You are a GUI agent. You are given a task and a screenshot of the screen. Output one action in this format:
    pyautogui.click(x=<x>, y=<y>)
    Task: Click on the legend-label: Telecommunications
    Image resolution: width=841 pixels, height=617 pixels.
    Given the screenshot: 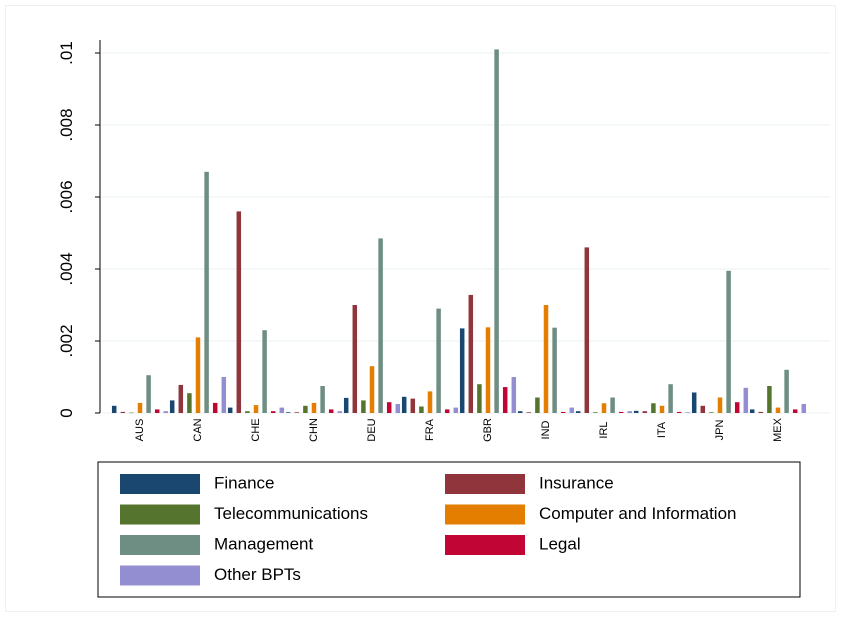 What is the action you would take?
    pyautogui.click(x=291, y=513)
    